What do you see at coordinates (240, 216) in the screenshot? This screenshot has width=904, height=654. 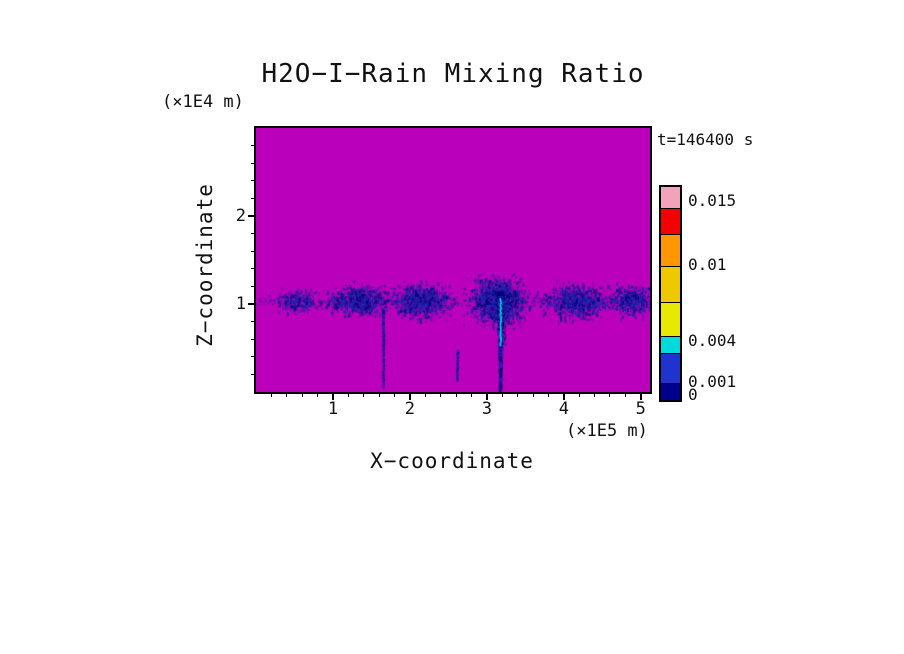 I see `z-axis-tick-label: 2` at bounding box center [240, 216].